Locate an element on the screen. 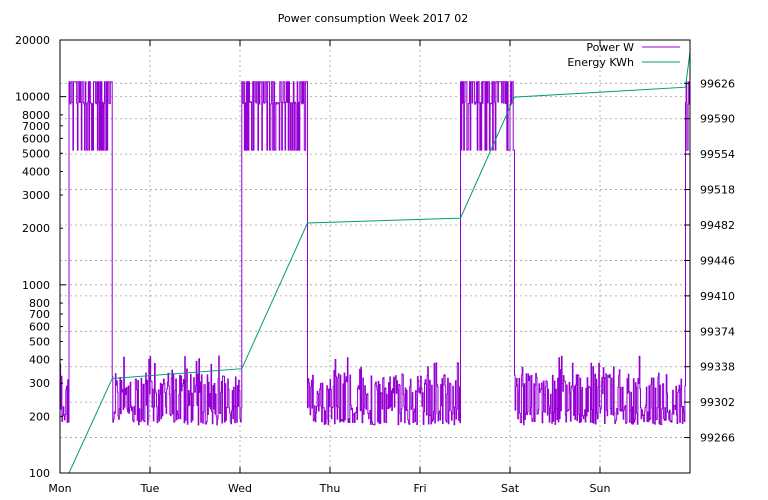 The image size is (768, 500). x-tick-label: Thu is located at coordinates (330, 488).